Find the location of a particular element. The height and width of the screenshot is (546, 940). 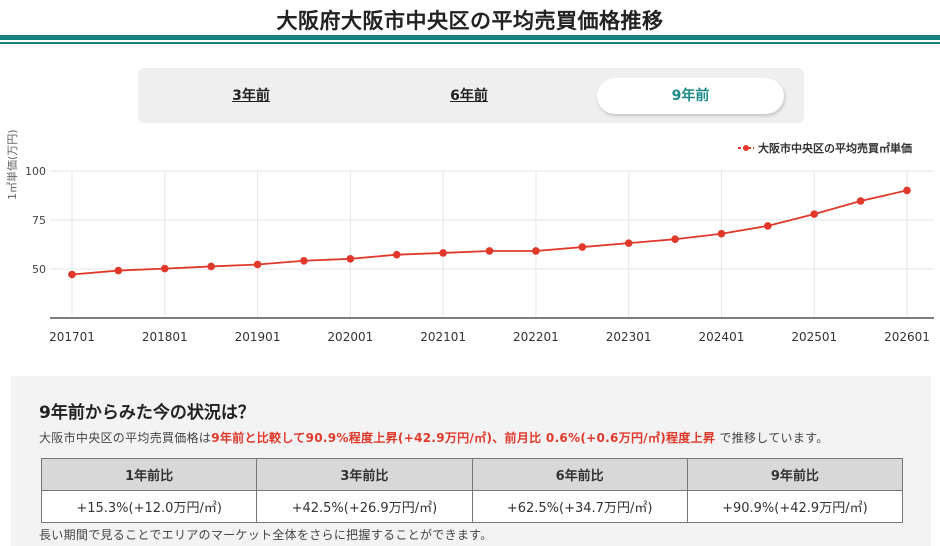

svg-text: 75 is located at coordinates (39, 220).